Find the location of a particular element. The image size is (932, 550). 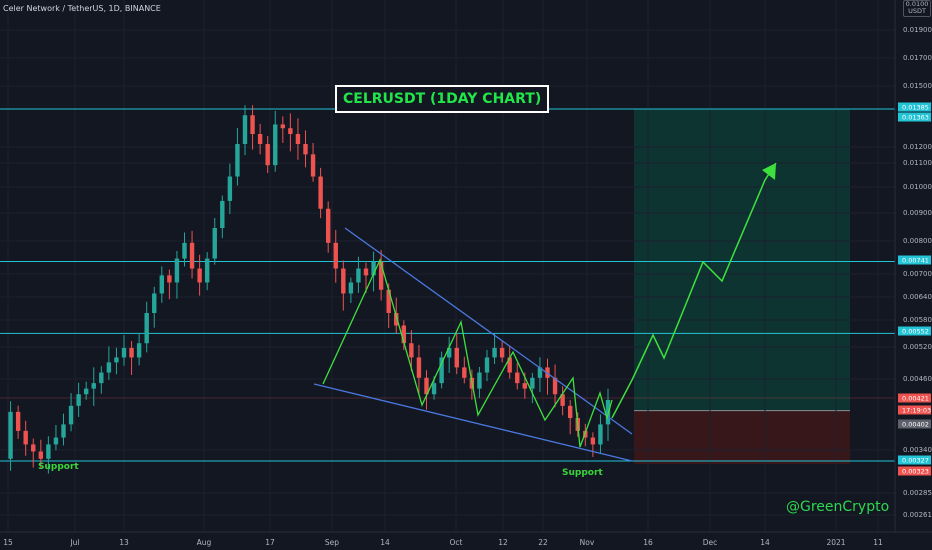

x-tick-label: 22 is located at coordinates (543, 542).